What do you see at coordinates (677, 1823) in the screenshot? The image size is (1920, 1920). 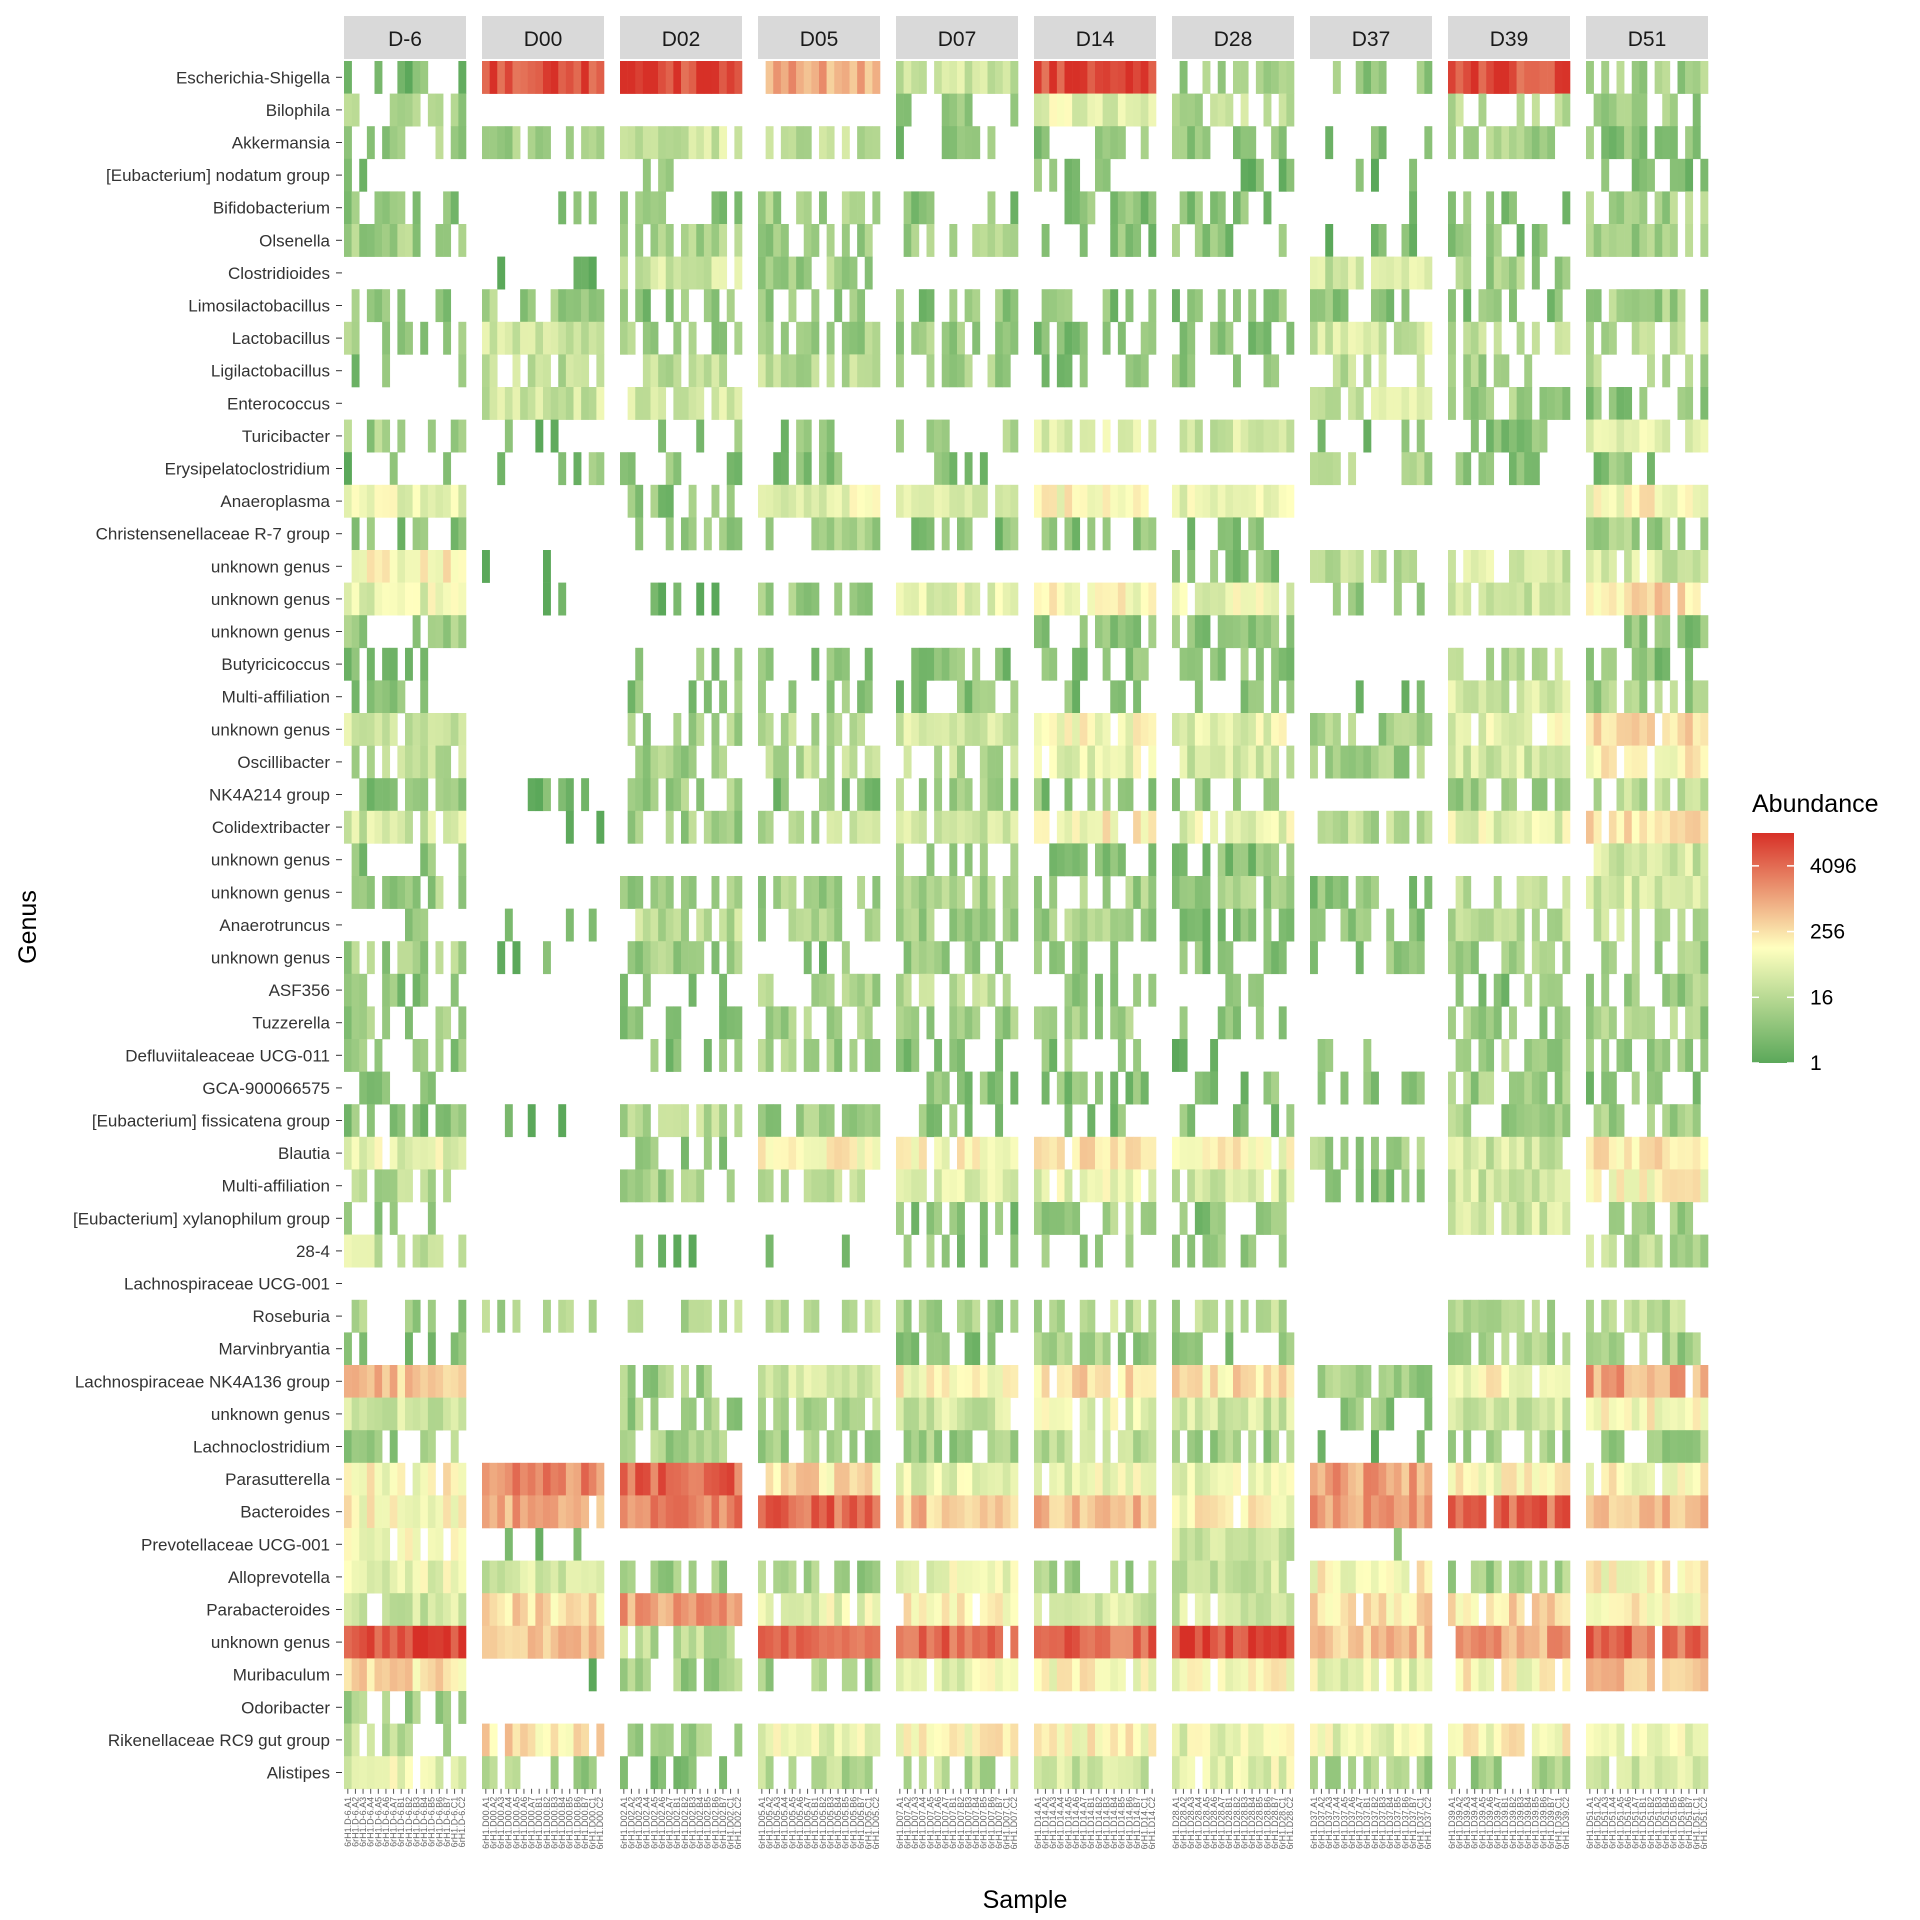 I see `sample-label: 6rH1.D02.B1` at bounding box center [677, 1823].